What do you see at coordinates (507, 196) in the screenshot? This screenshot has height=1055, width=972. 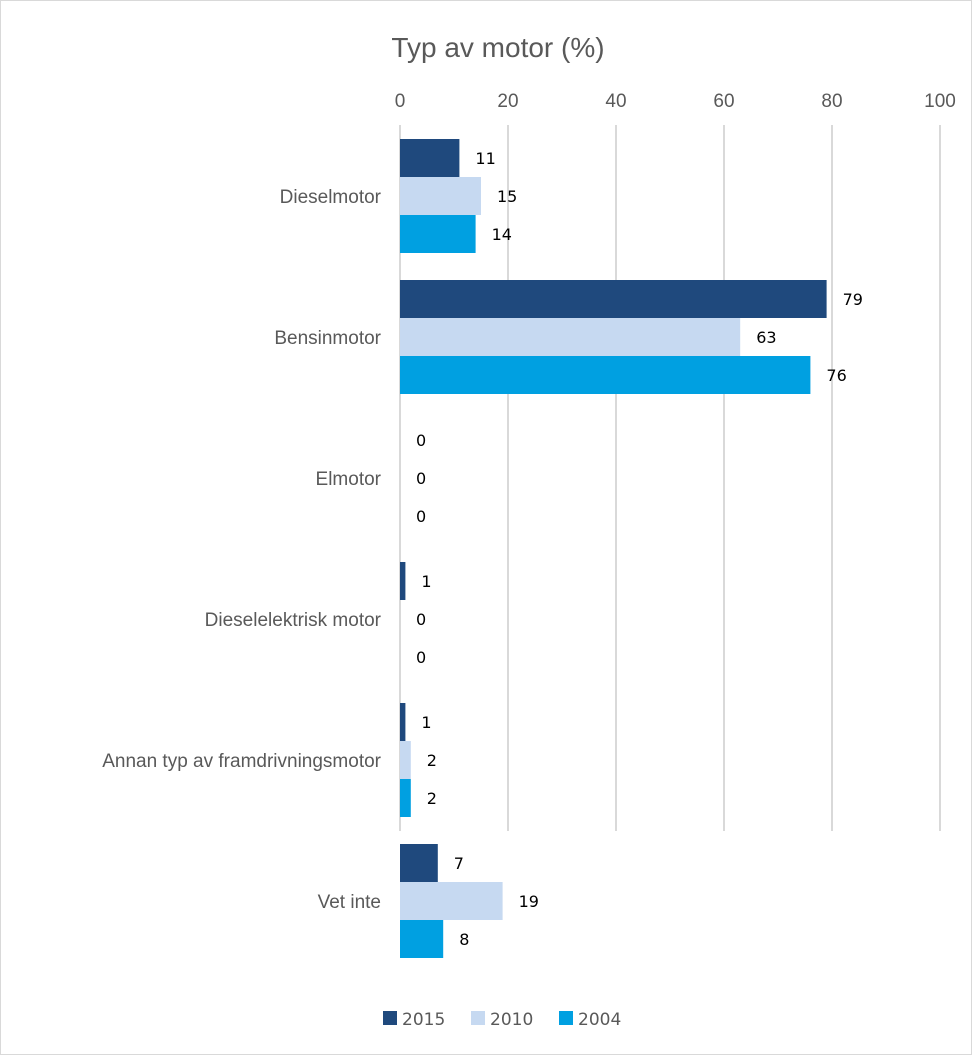 I see `data-label: 15` at bounding box center [507, 196].